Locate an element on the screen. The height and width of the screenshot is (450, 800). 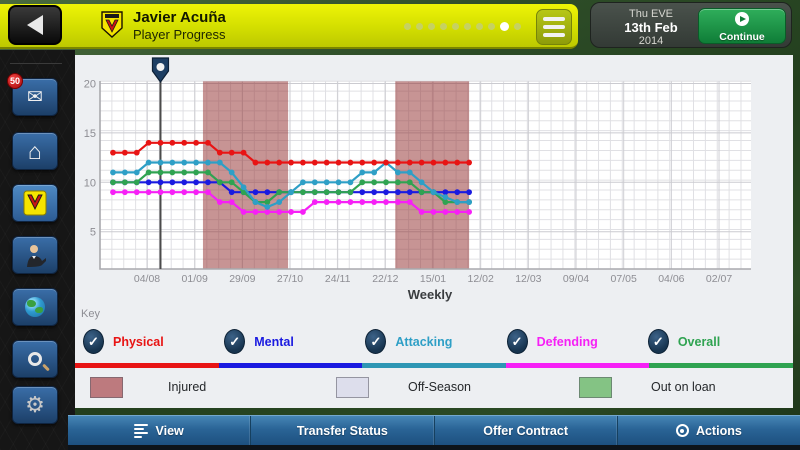
sidebar: ✉ 50 ⌂ ⚙ is located at coordinates (37, 250).